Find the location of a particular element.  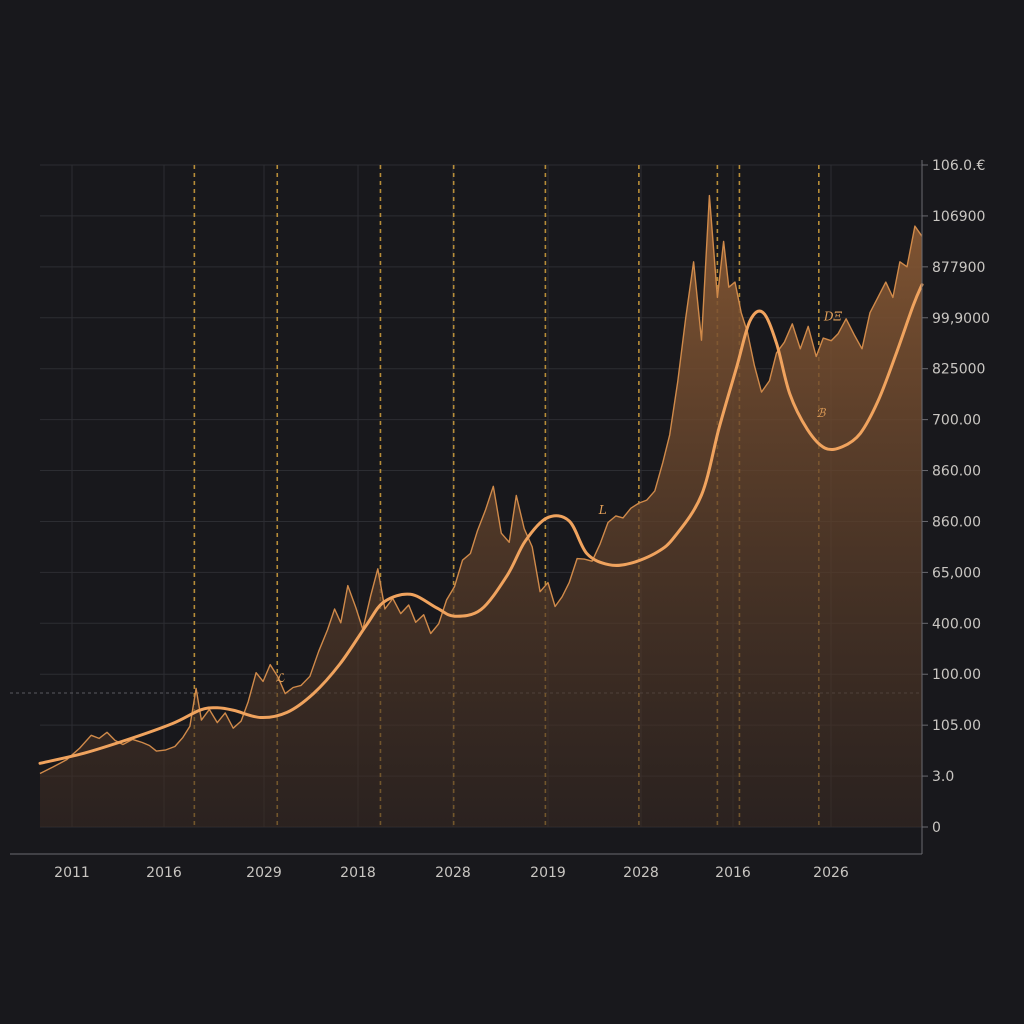

y-tick-label: 3.0 is located at coordinates (943, 777).